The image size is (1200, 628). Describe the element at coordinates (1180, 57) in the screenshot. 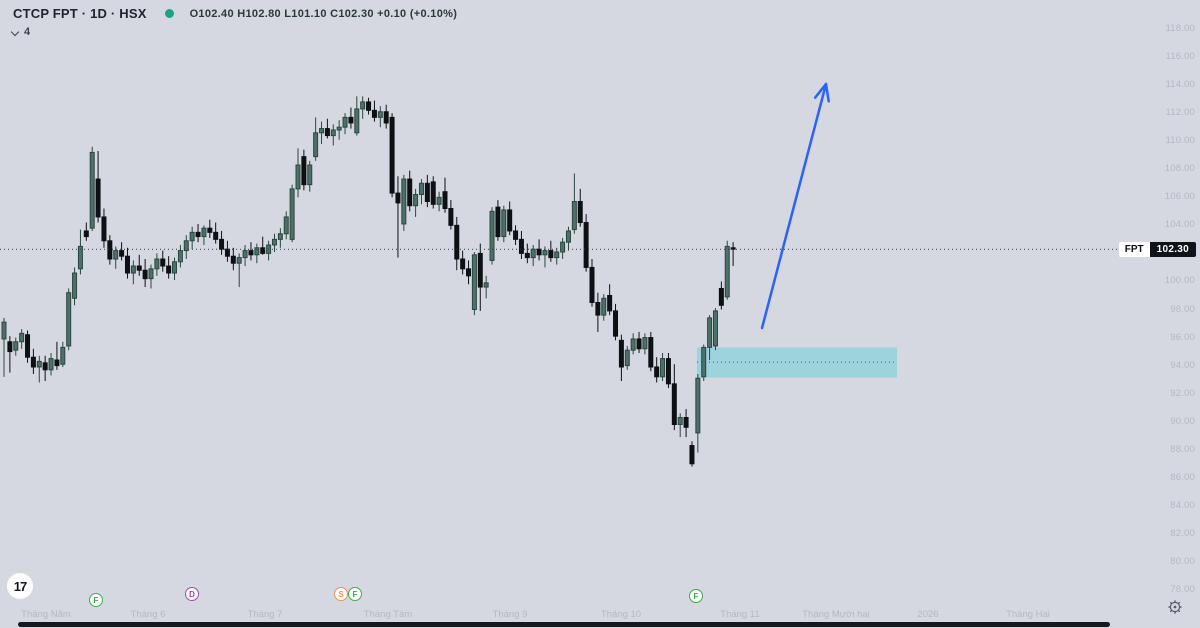

I see `price-axis-label: 116.00` at that location.